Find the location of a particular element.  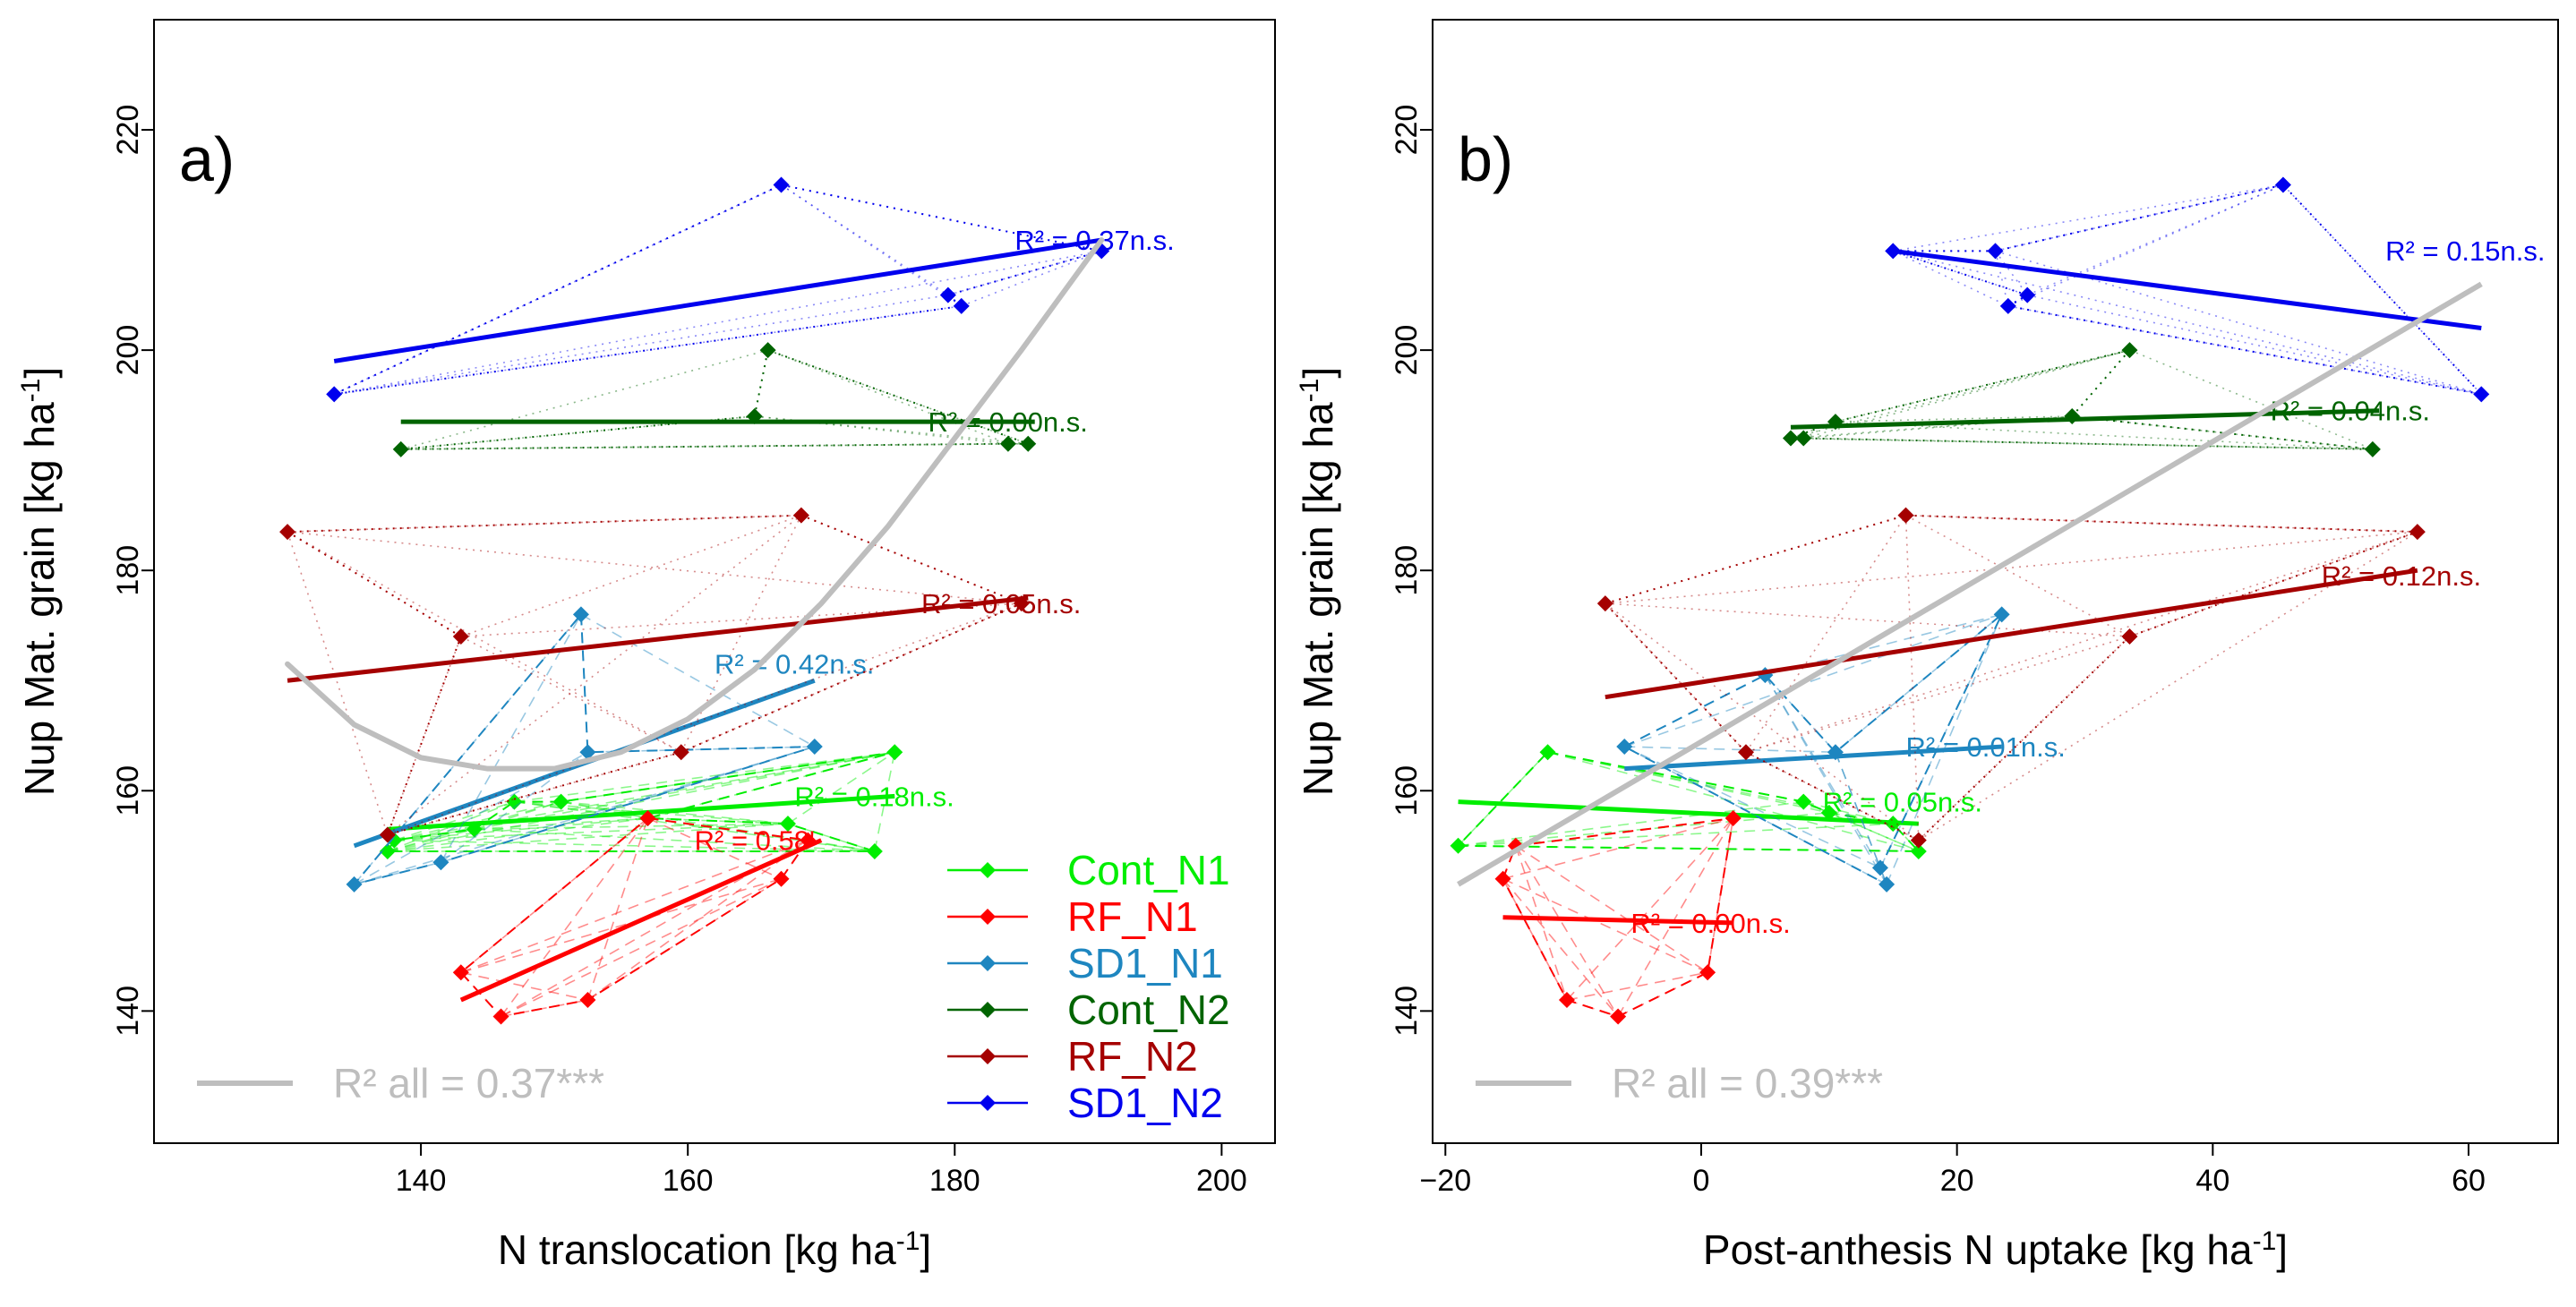

r2-annotation: R² = 0.04n.s. is located at coordinates (2350, 411).